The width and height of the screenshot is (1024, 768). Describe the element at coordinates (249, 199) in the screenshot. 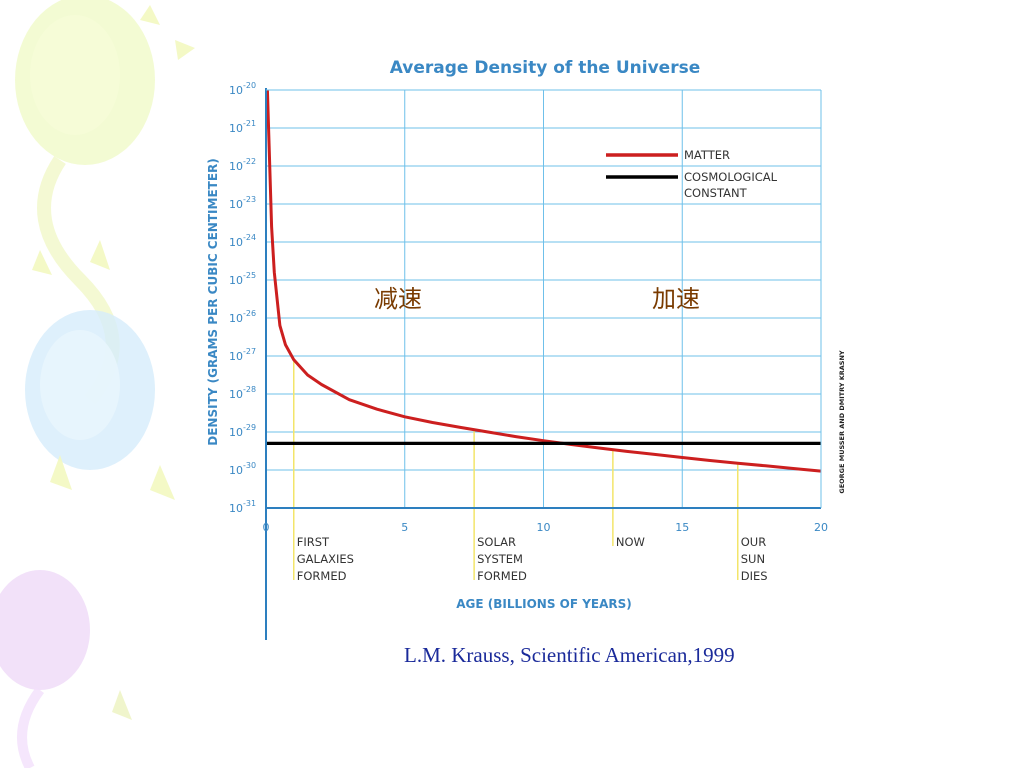

I see `y-tick-exponent: -23` at that location.